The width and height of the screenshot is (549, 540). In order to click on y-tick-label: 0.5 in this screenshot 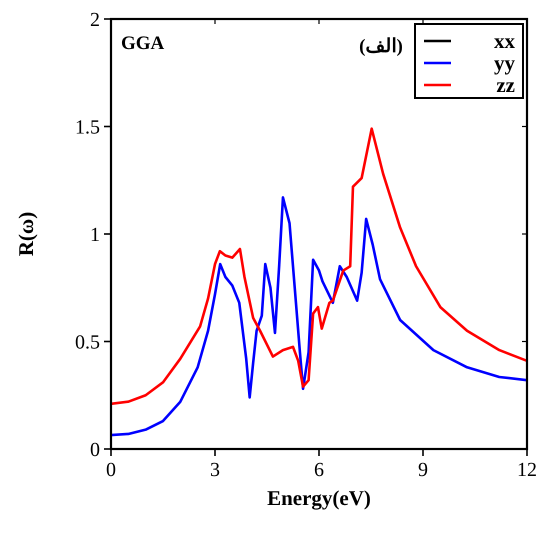, I will do `click(87, 343)`.